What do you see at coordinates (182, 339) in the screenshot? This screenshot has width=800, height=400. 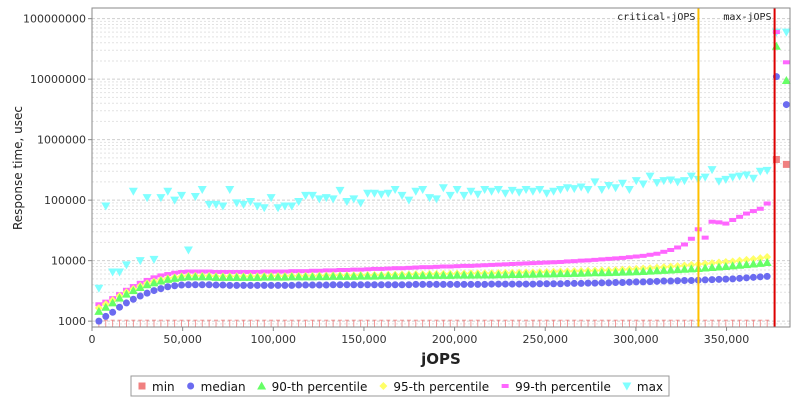 I see `x-tick-label: 50,000` at bounding box center [182, 339].